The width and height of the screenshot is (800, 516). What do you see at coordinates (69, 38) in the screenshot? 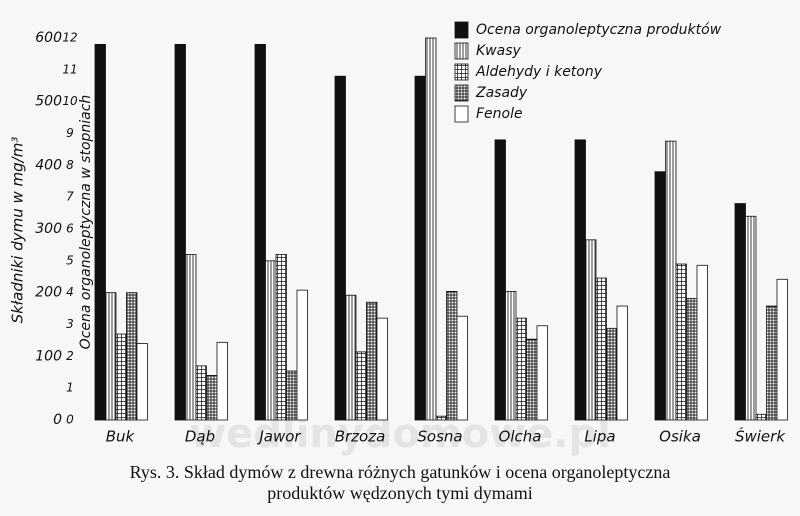
I see `y2-tick-label: 12` at bounding box center [69, 38].